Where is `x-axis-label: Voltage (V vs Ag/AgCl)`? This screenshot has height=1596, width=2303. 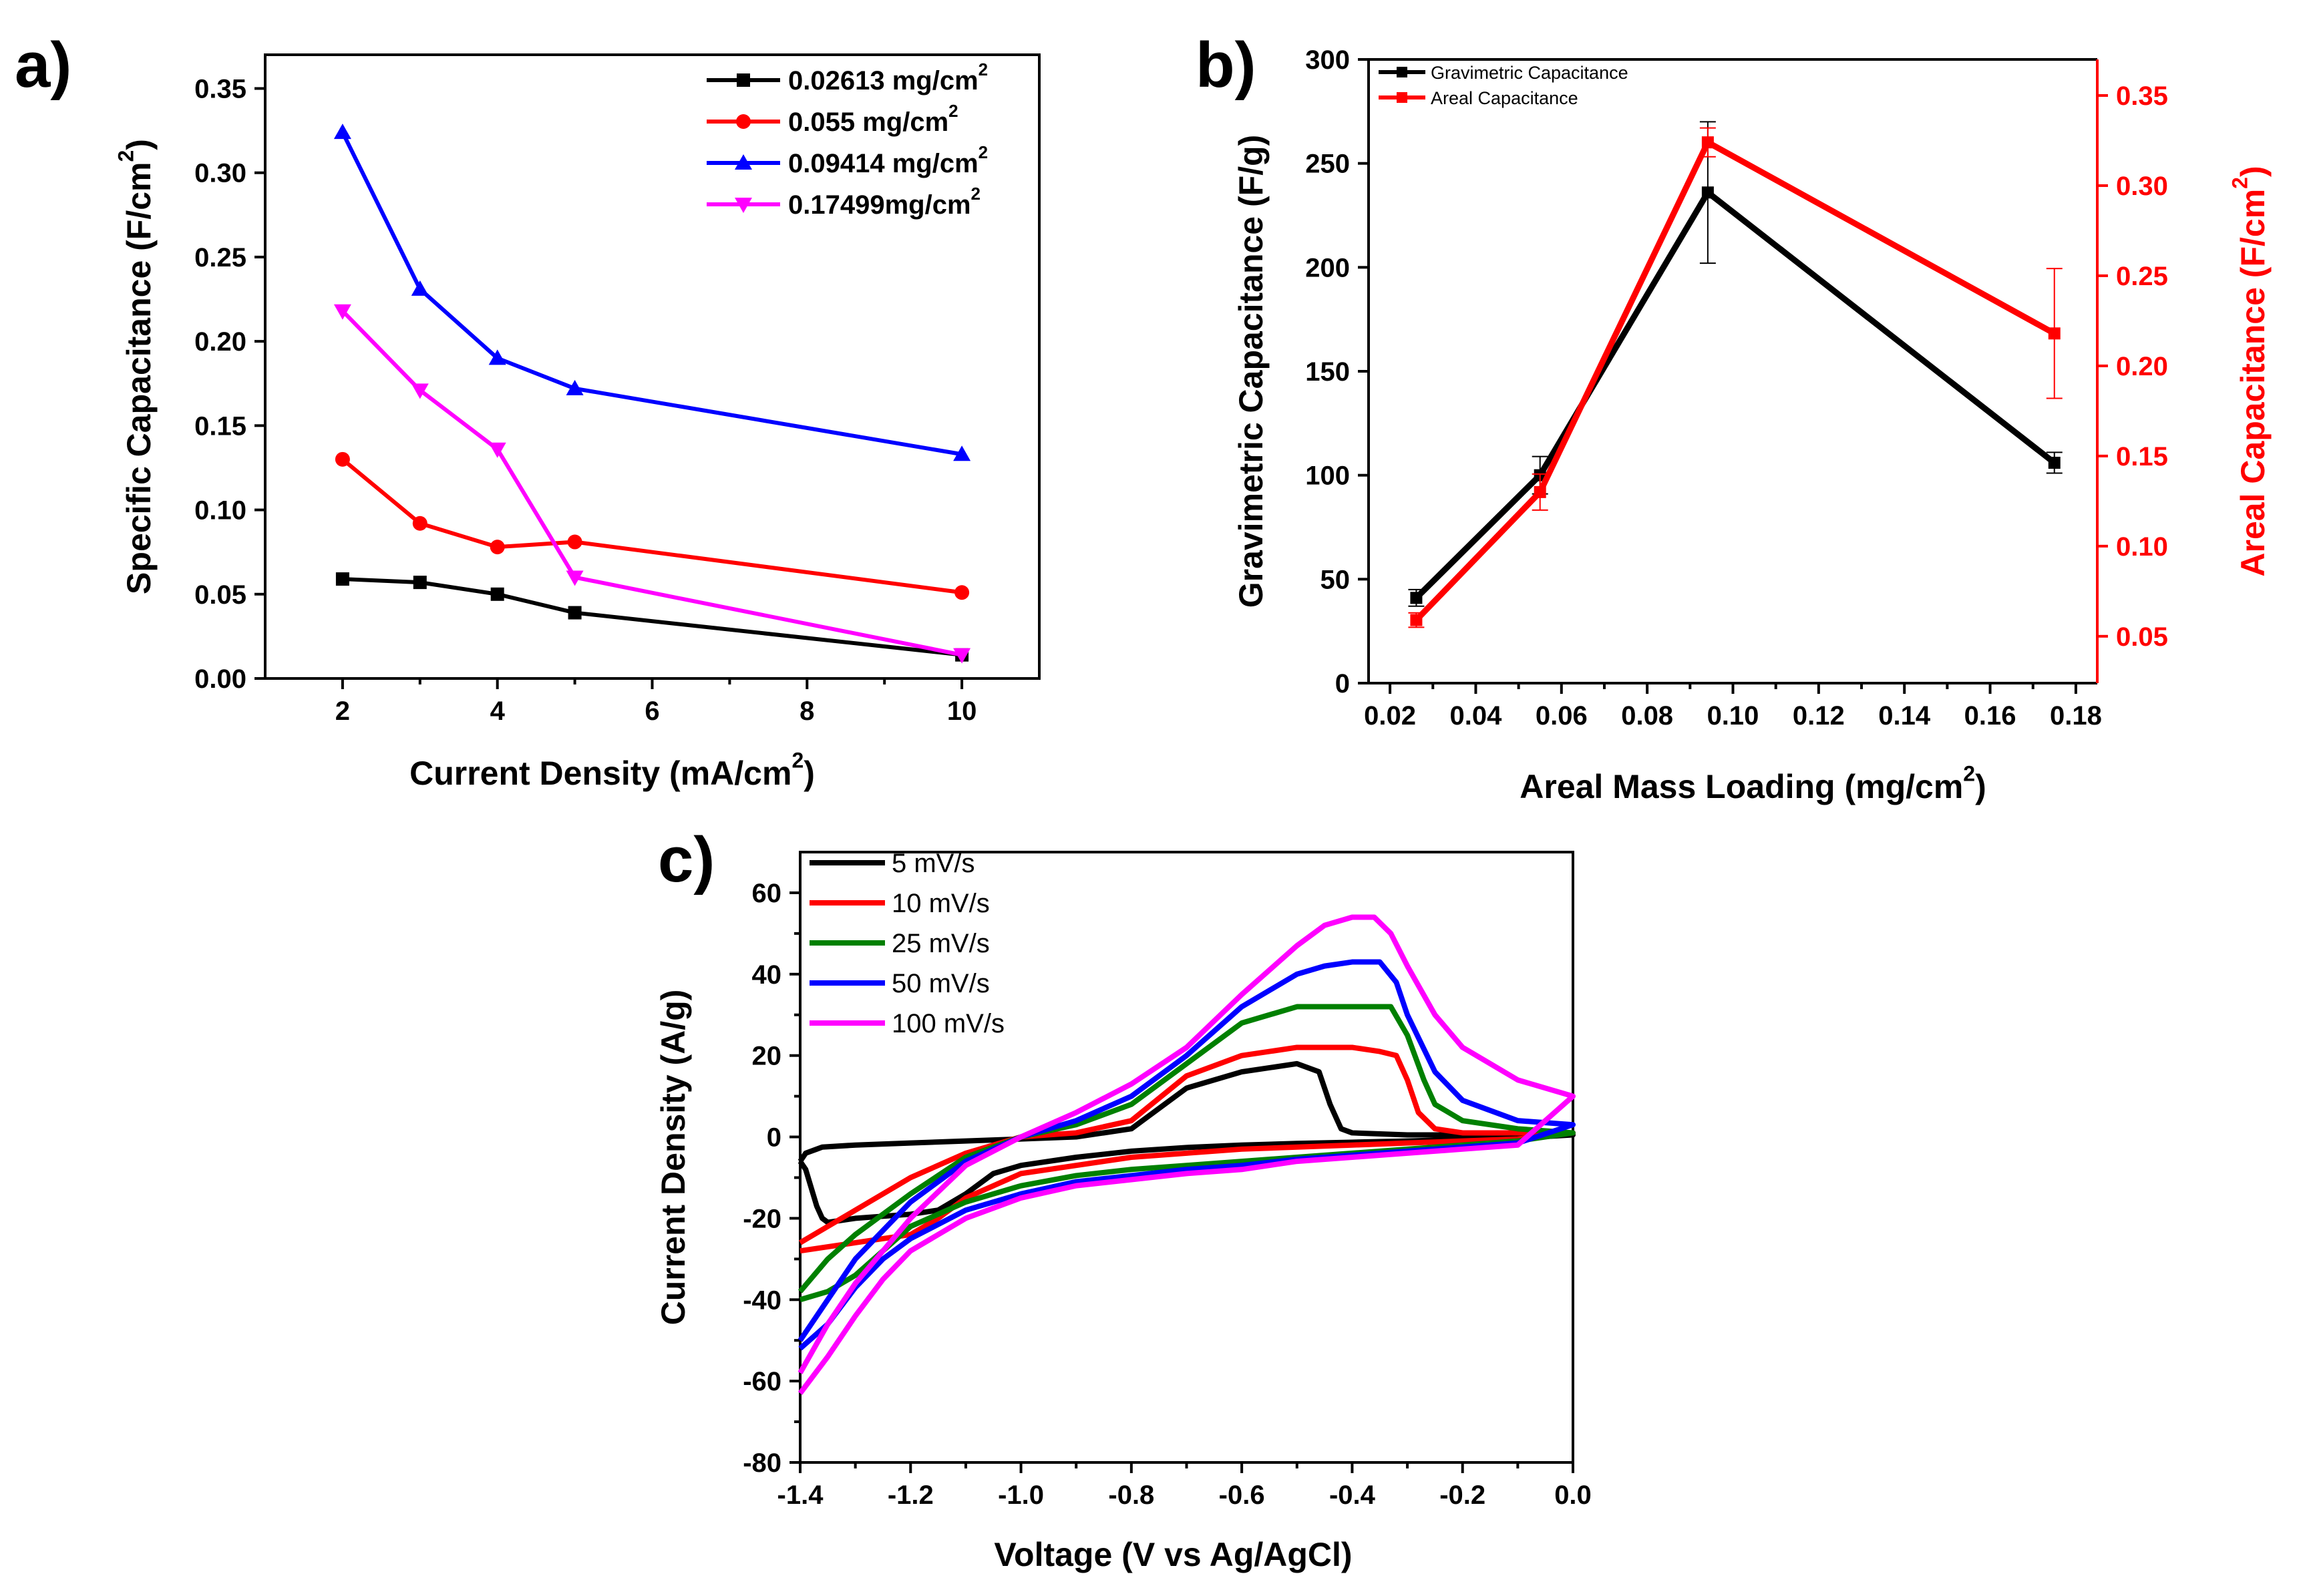 x-axis-label: Voltage (V vs Ag/AgCl) is located at coordinates (1173, 1555).